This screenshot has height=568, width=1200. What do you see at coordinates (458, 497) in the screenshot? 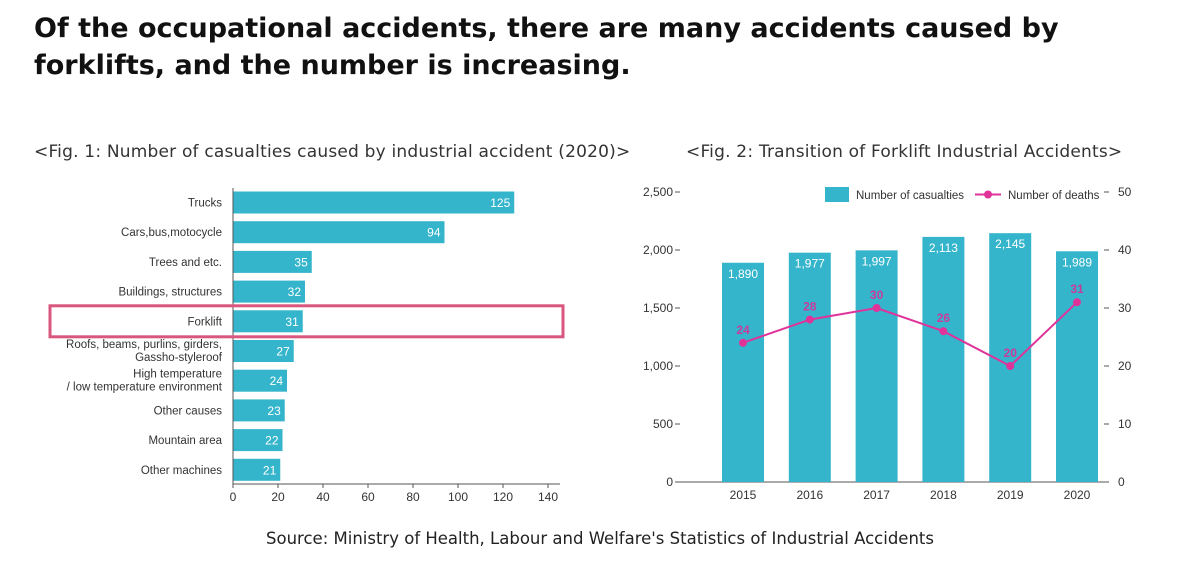
I see `fig1-x-tick-label-5: 100` at bounding box center [458, 497].